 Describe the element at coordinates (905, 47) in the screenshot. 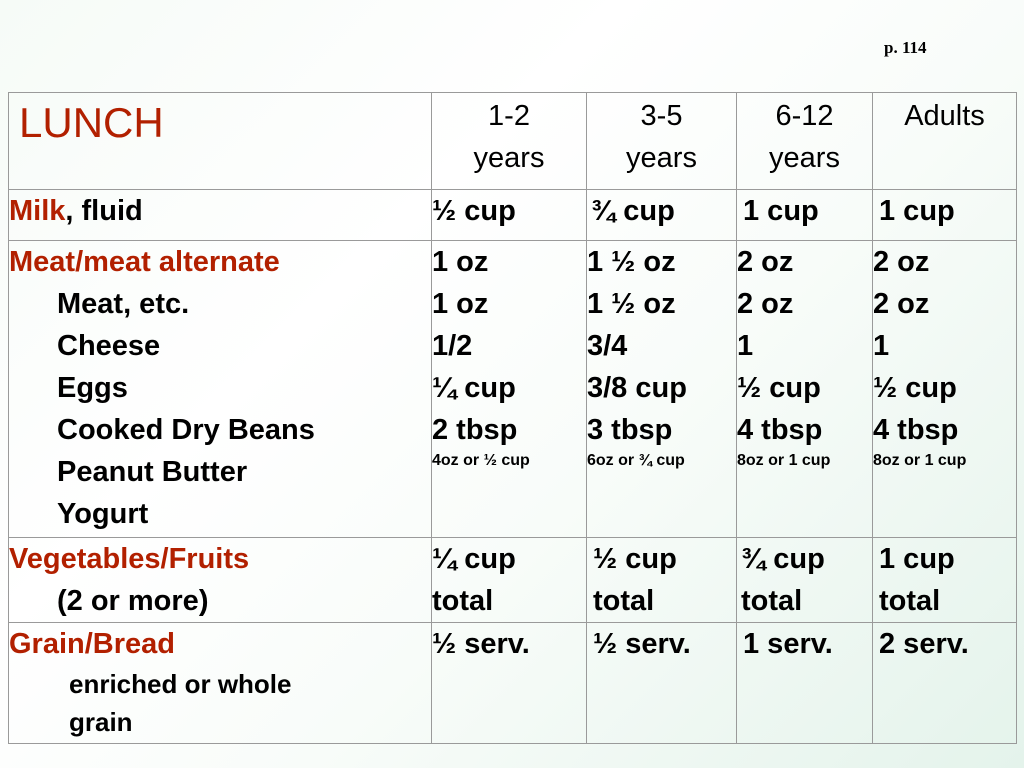

I see `page-number: p. 114` at that location.